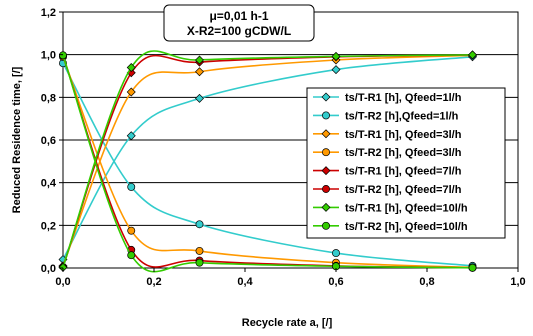 This screenshot has width=533, height=336. I want to click on annotation-line-2: X-R2=100 gCDW/L, so click(239, 31).